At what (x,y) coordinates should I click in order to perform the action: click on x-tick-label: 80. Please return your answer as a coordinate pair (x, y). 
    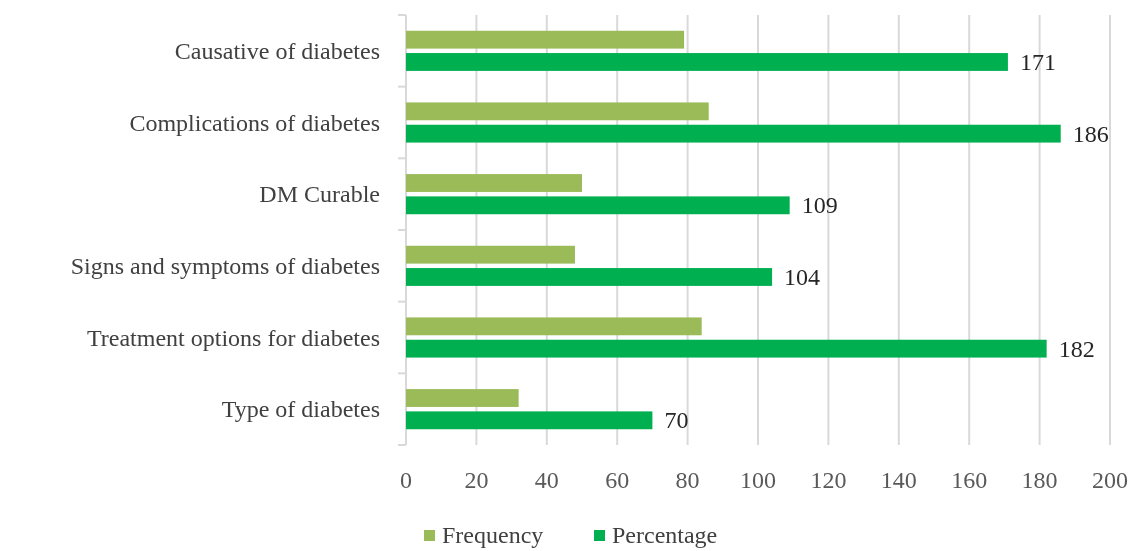
    Looking at the image, I should click on (687, 480).